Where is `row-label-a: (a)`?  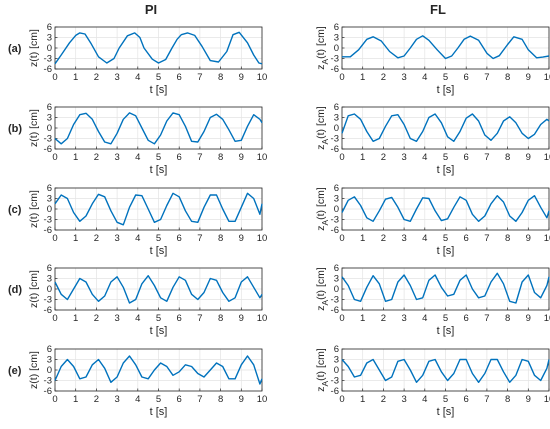
row-label-a: (a) is located at coordinates (15, 49).